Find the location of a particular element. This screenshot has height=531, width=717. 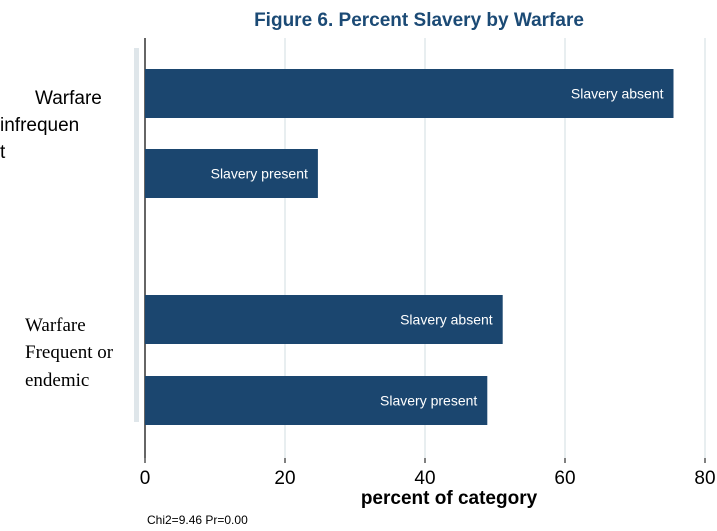

group-label-warfare-infrequent: Warfare infrequen t is located at coordinates (53, 125).